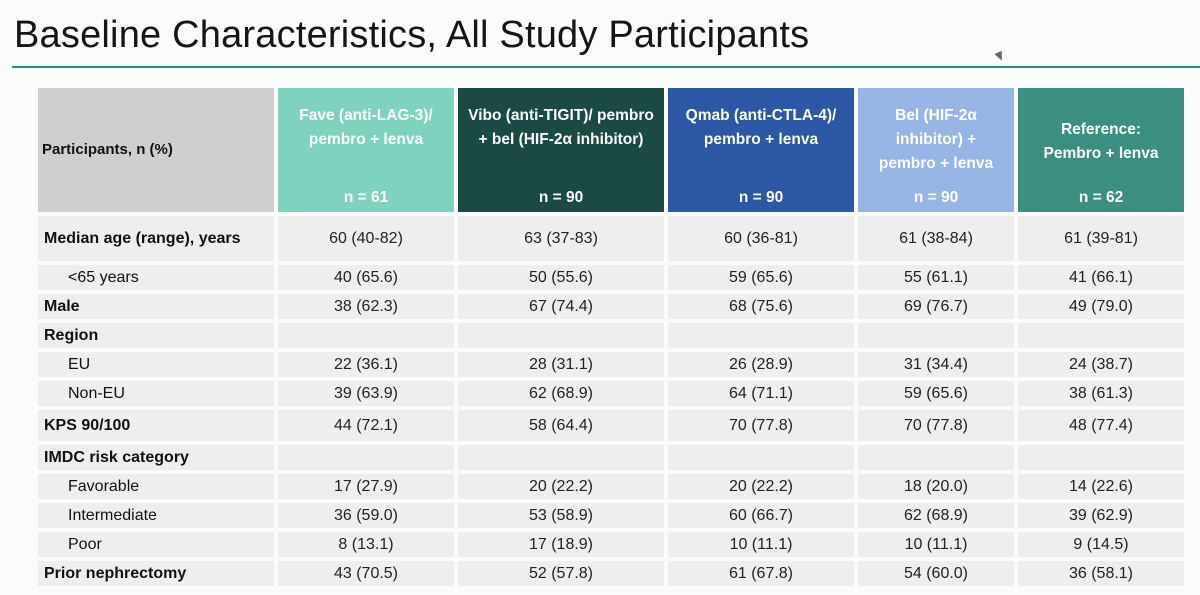  I want to click on header-n: n = 62, so click(1101, 197).